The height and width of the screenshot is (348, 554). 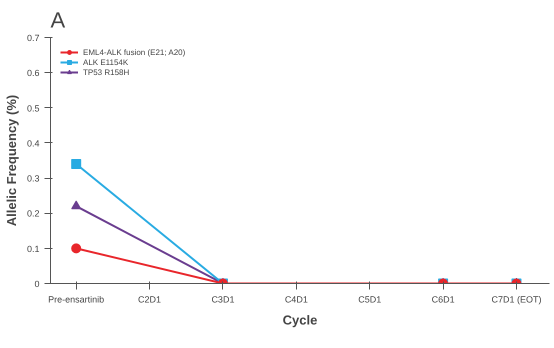 What do you see at coordinates (300, 320) in the screenshot?
I see `x-axis-title: Cycle` at bounding box center [300, 320].